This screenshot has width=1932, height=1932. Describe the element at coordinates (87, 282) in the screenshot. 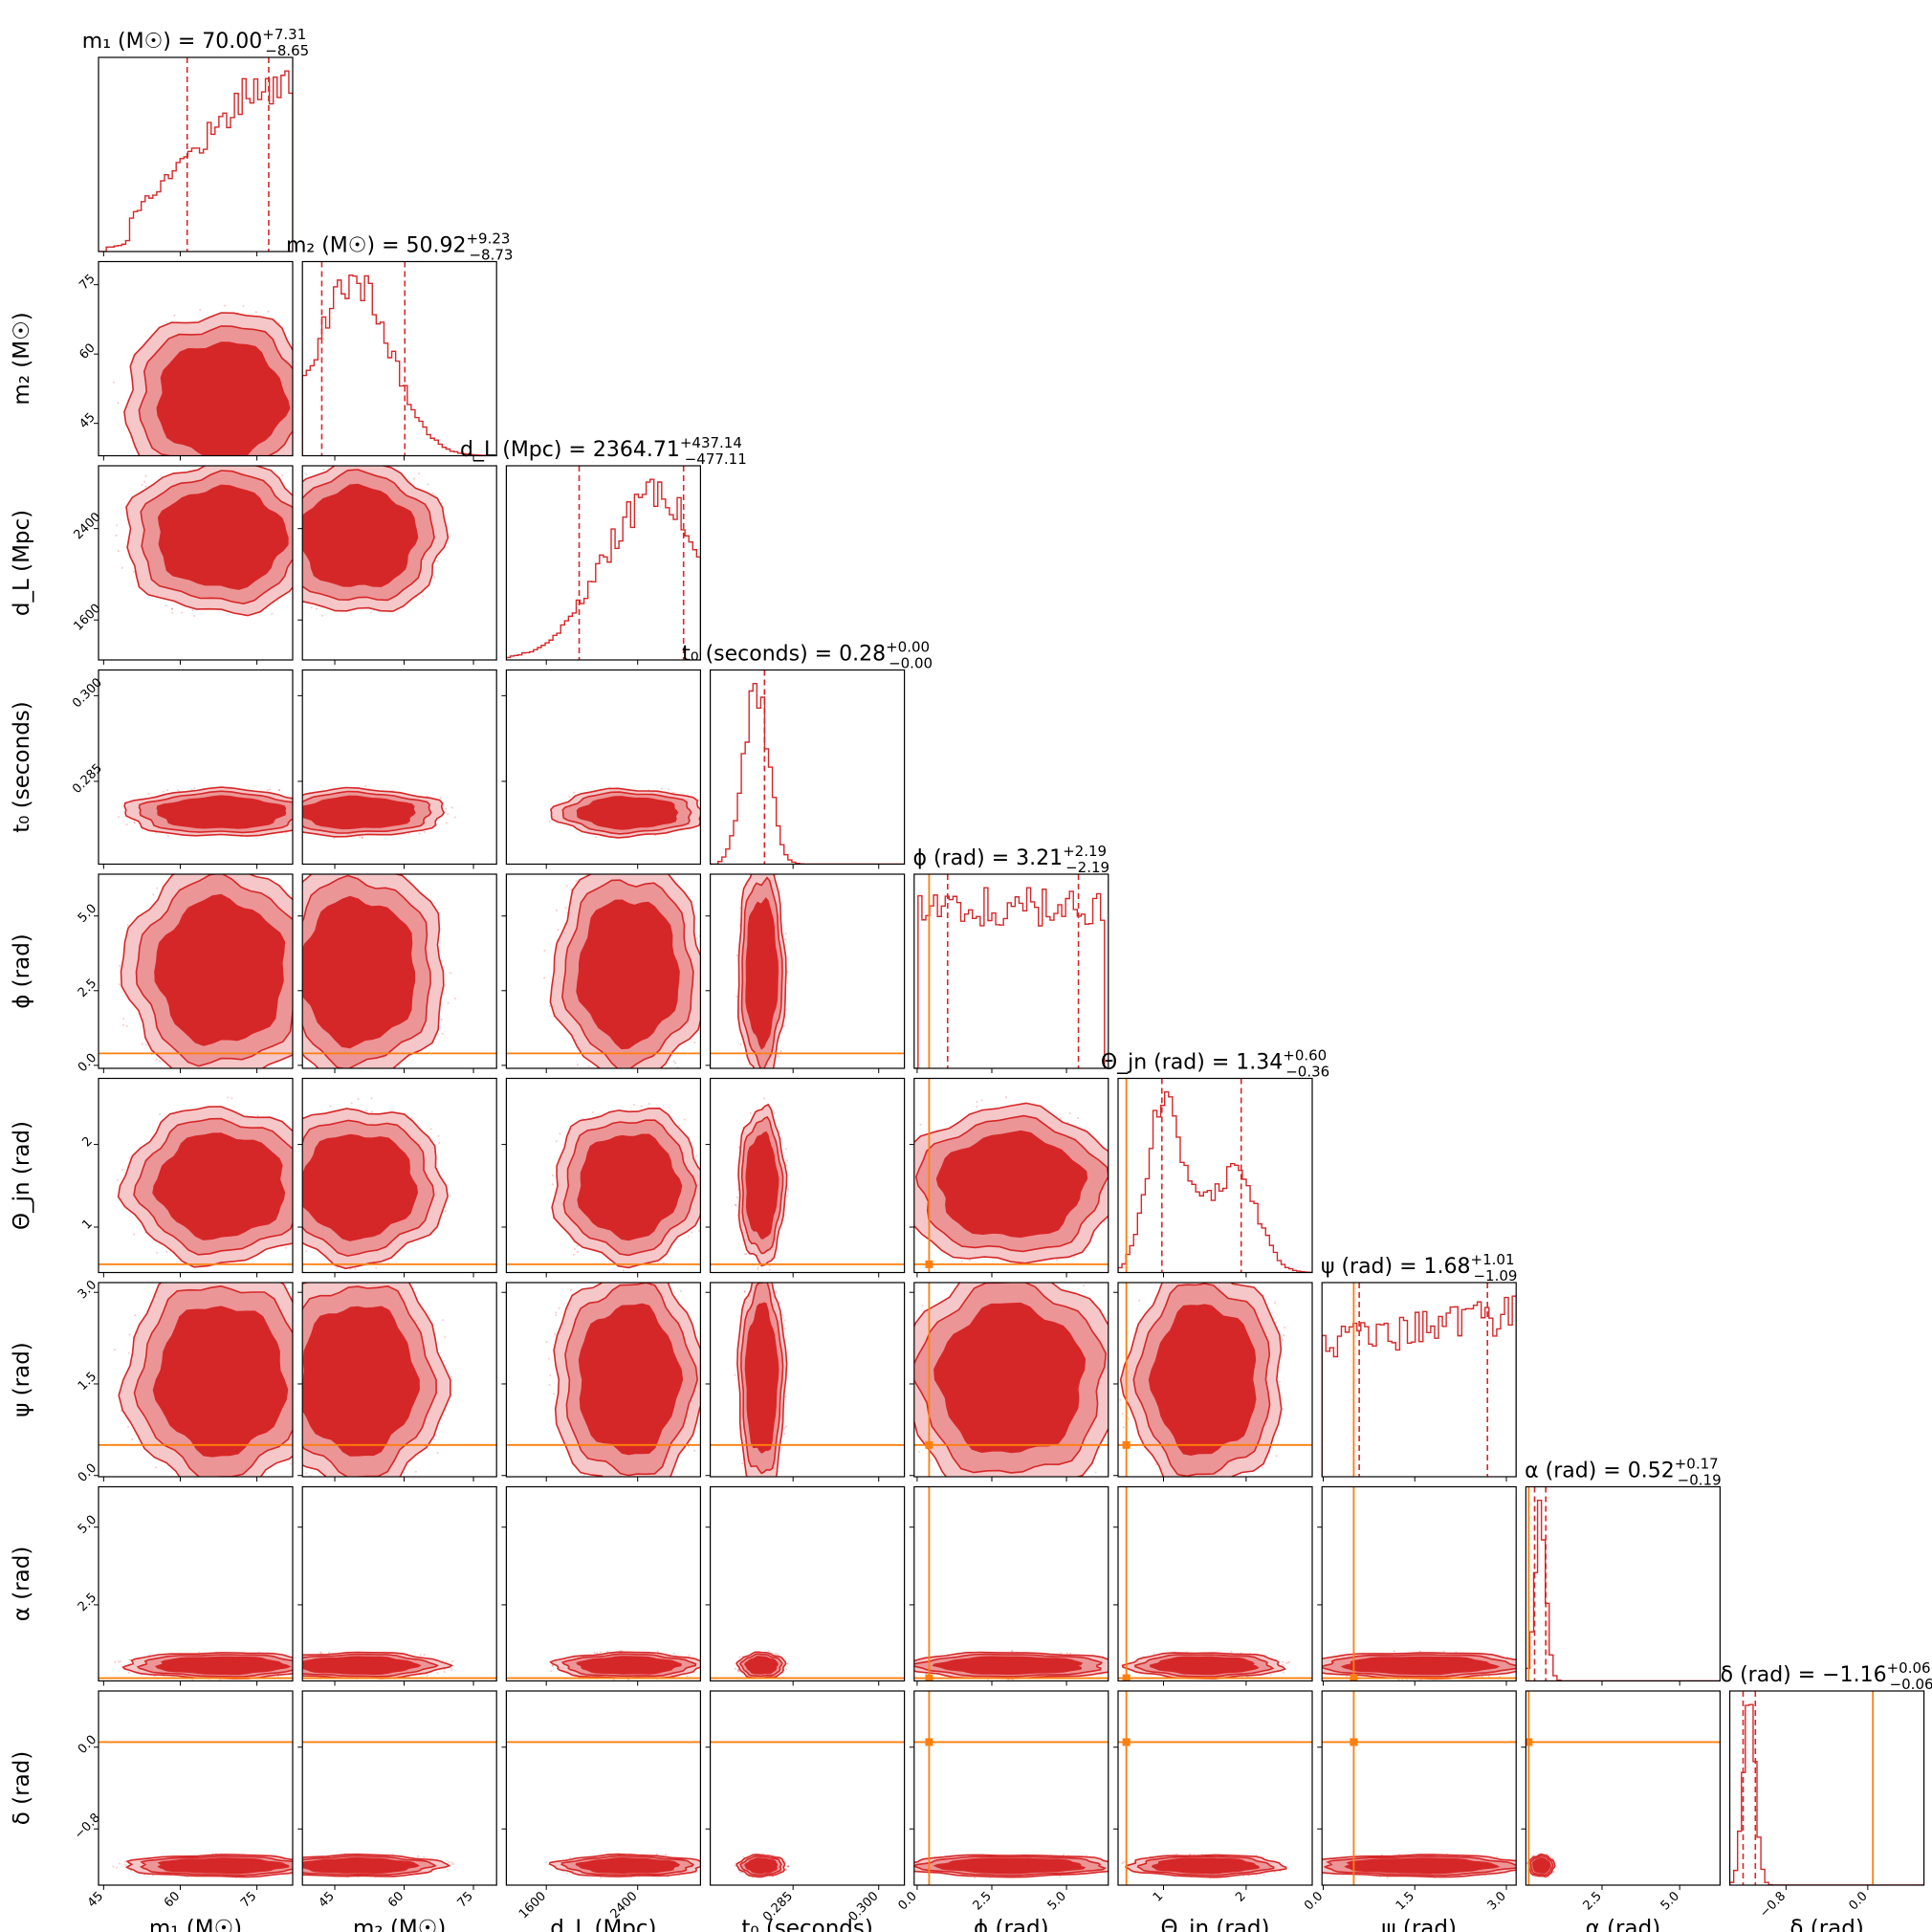

I see `y-tick-label: 75` at that location.